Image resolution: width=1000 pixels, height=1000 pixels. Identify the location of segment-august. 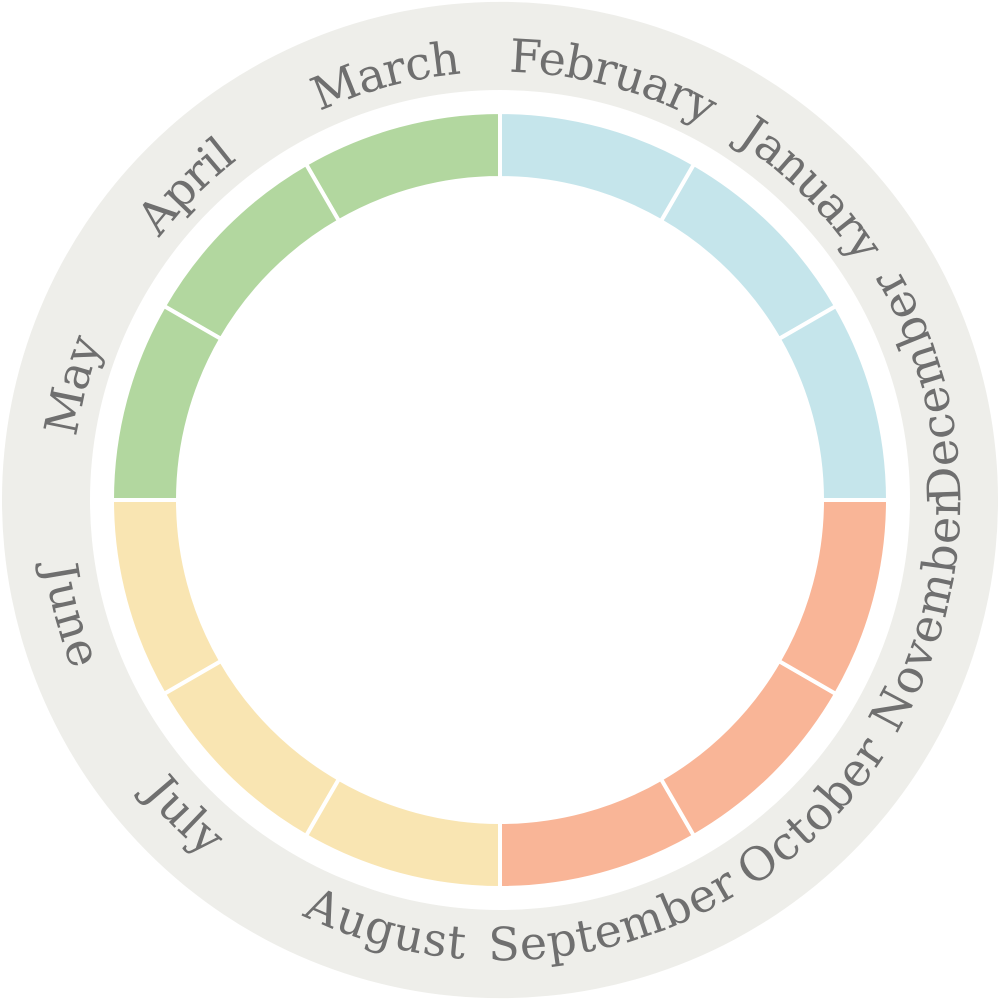
(402, 833).